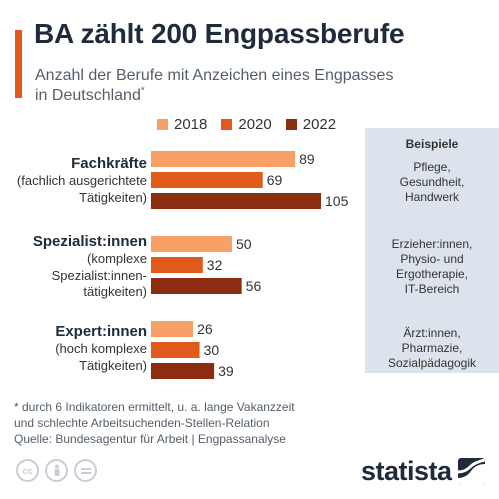  Describe the element at coordinates (432, 144) in the screenshot. I see `examples-heading: Beispiele` at that location.